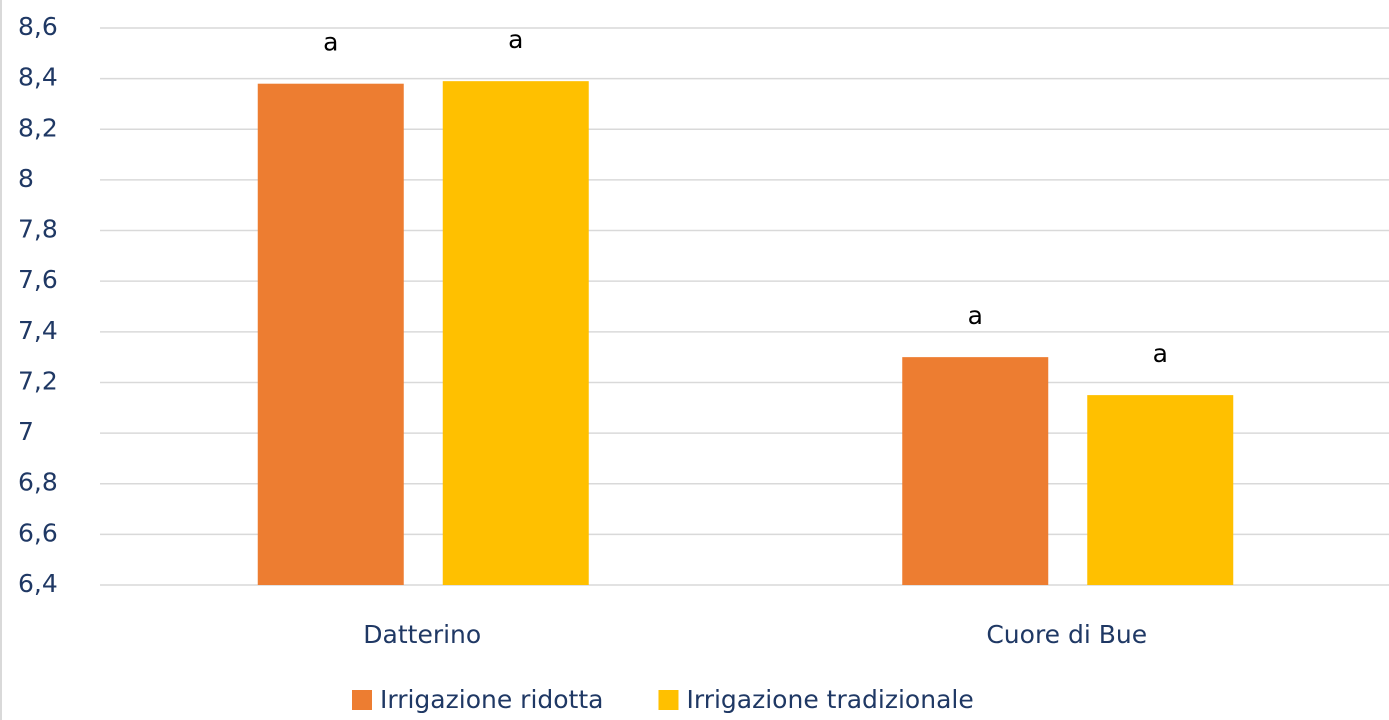 This screenshot has height=720, width=1389. What do you see at coordinates (38, 583) in the screenshot?
I see `y-tick-label: 6,4` at bounding box center [38, 583].